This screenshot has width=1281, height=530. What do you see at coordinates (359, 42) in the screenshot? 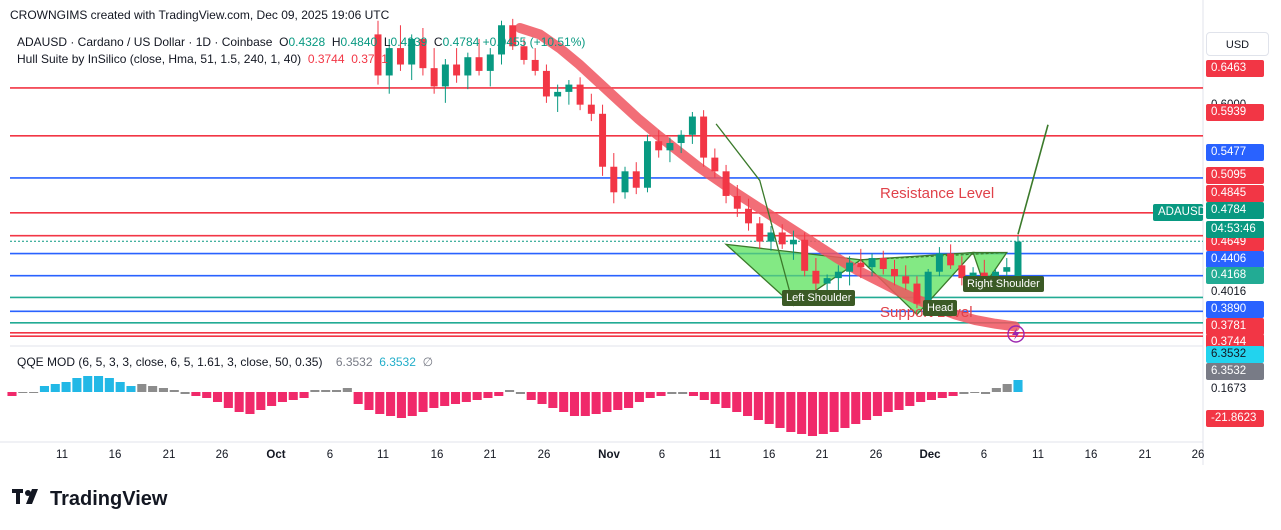
I see `high-value: 0.4840` at bounding box center [359, 42].